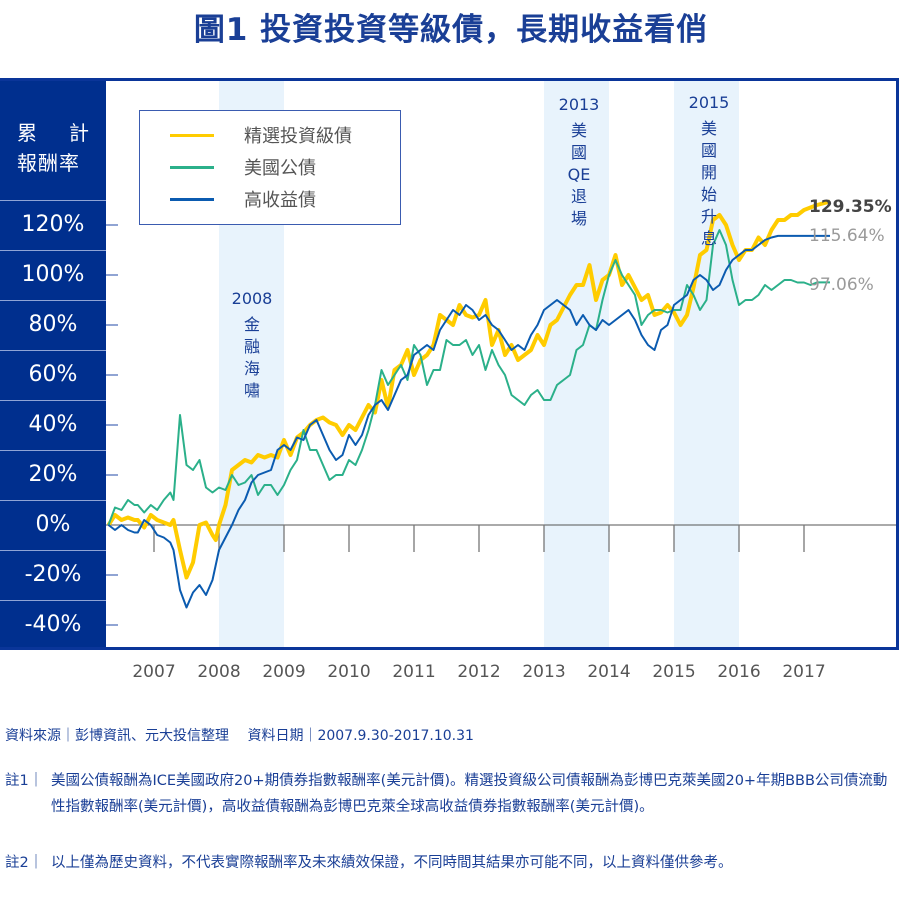  I want to click on chart-frame-top, so click(449, 79).